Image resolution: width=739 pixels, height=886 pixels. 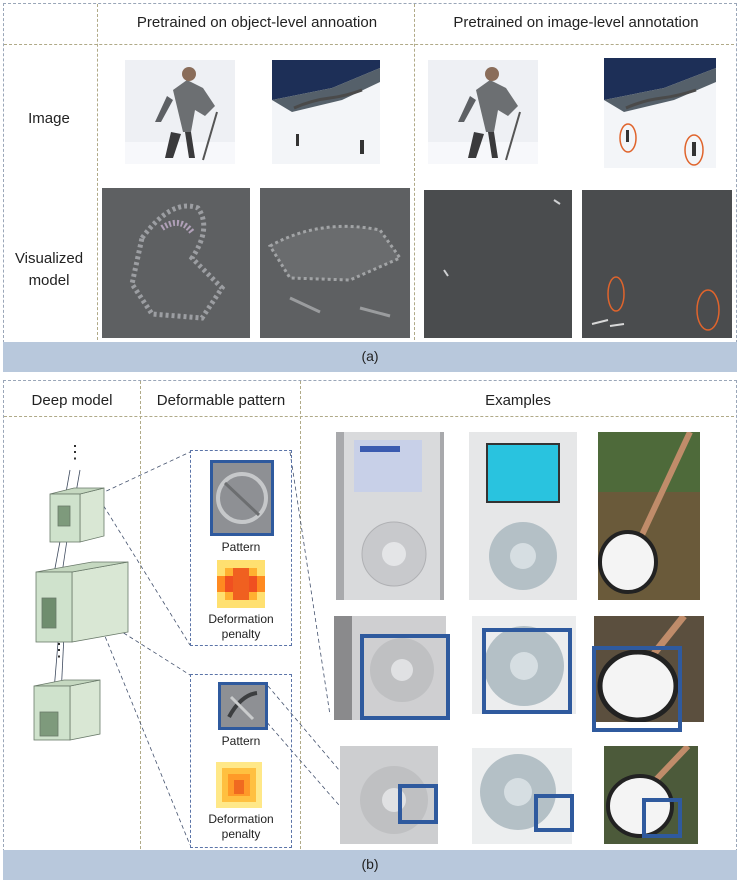 I want to click on dots-top: ⋮, so click(x=75, y=452).